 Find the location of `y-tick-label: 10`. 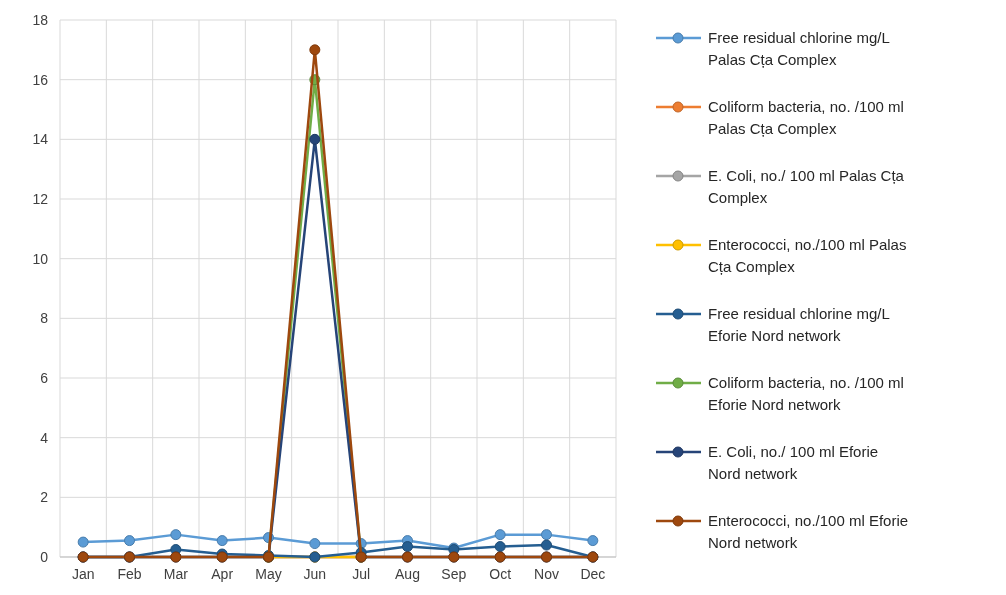

y-tick-label: 10 is located at coordinates (40, 258).